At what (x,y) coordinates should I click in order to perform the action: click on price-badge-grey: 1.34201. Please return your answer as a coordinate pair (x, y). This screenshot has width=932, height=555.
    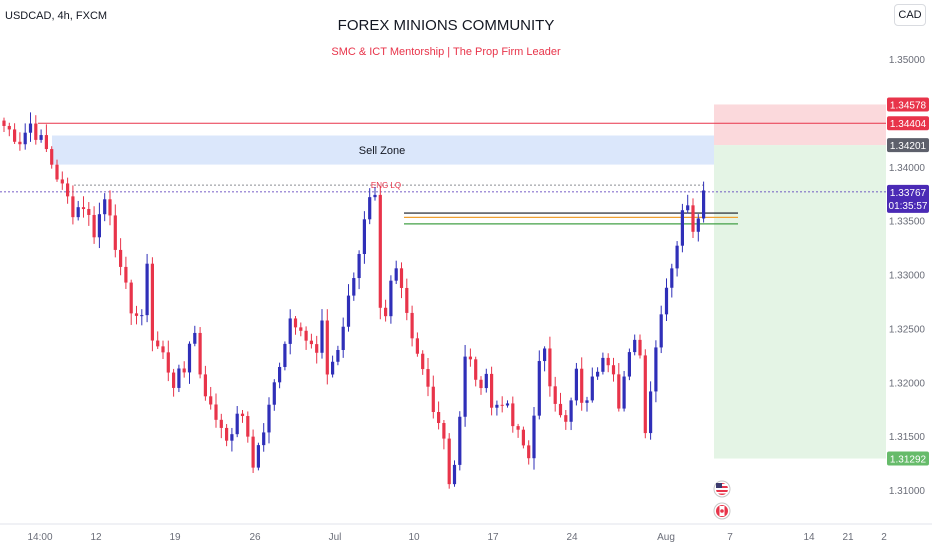
    Looking at the image, I should click on (908, 145).